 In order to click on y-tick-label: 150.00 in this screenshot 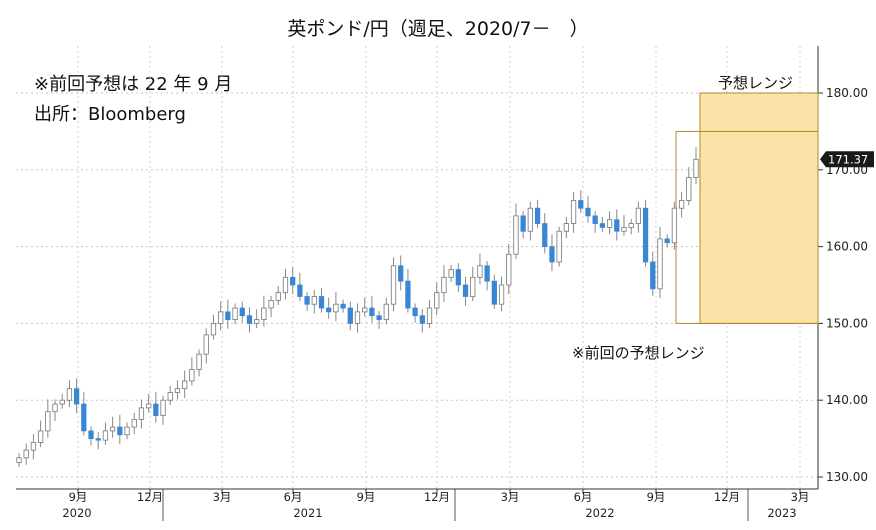, I will do `click(847, 323)`.